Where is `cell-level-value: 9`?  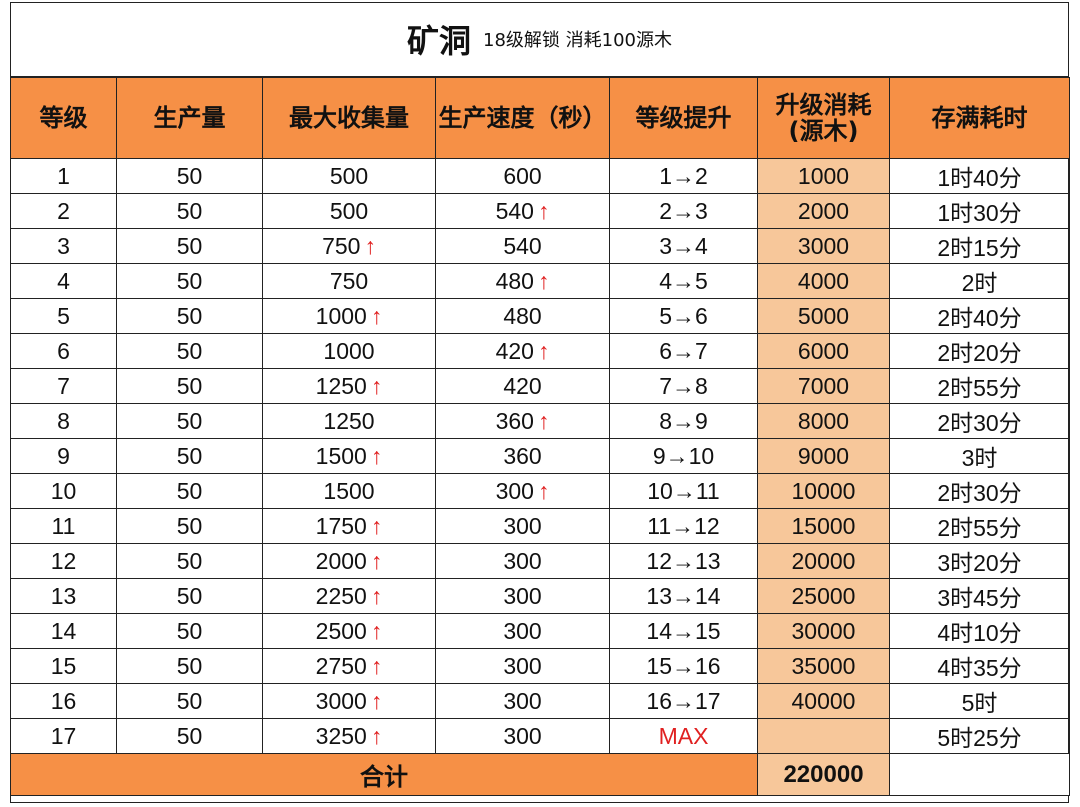
cell-level-value: 9 is located at coordinates (63, 455).